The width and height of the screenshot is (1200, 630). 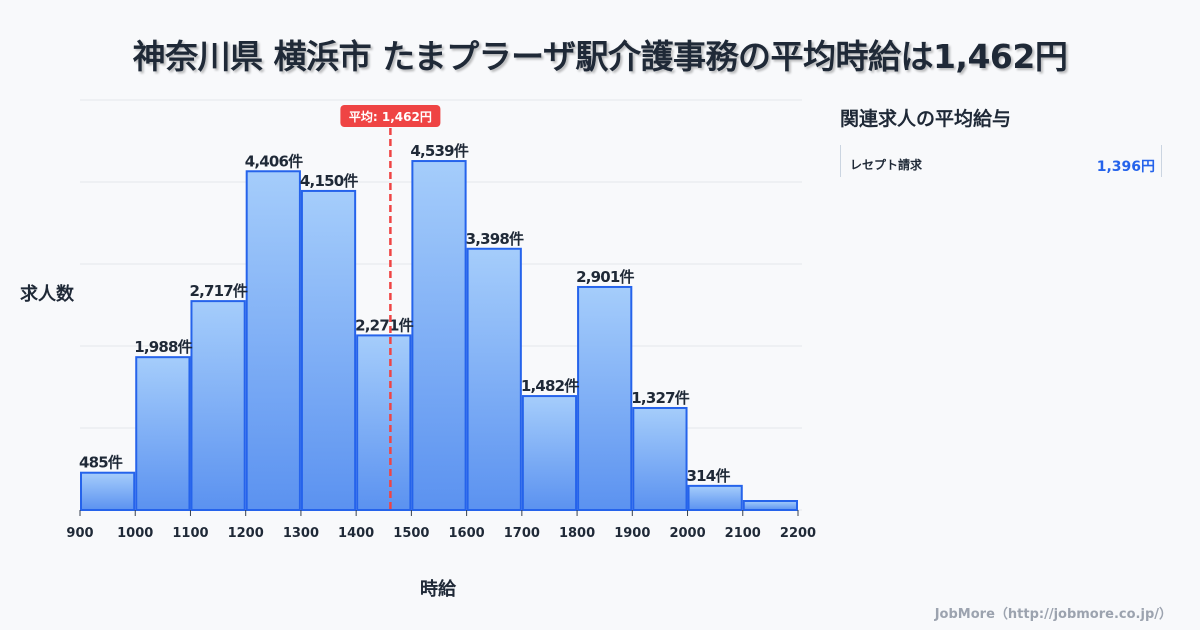 What do you see at coordinates (274, 161) in the screenshot?
I see `bar-value-label: 4,406件` at bounding box center [274, 161].